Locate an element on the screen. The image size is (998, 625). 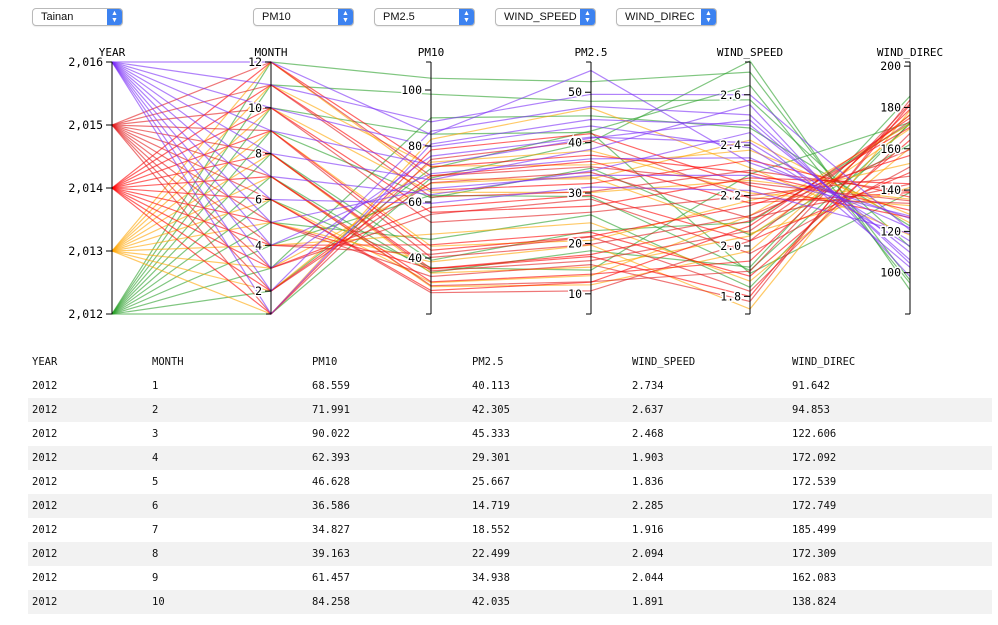
table-cell: 91.642 is located at coordinates (811, 386).